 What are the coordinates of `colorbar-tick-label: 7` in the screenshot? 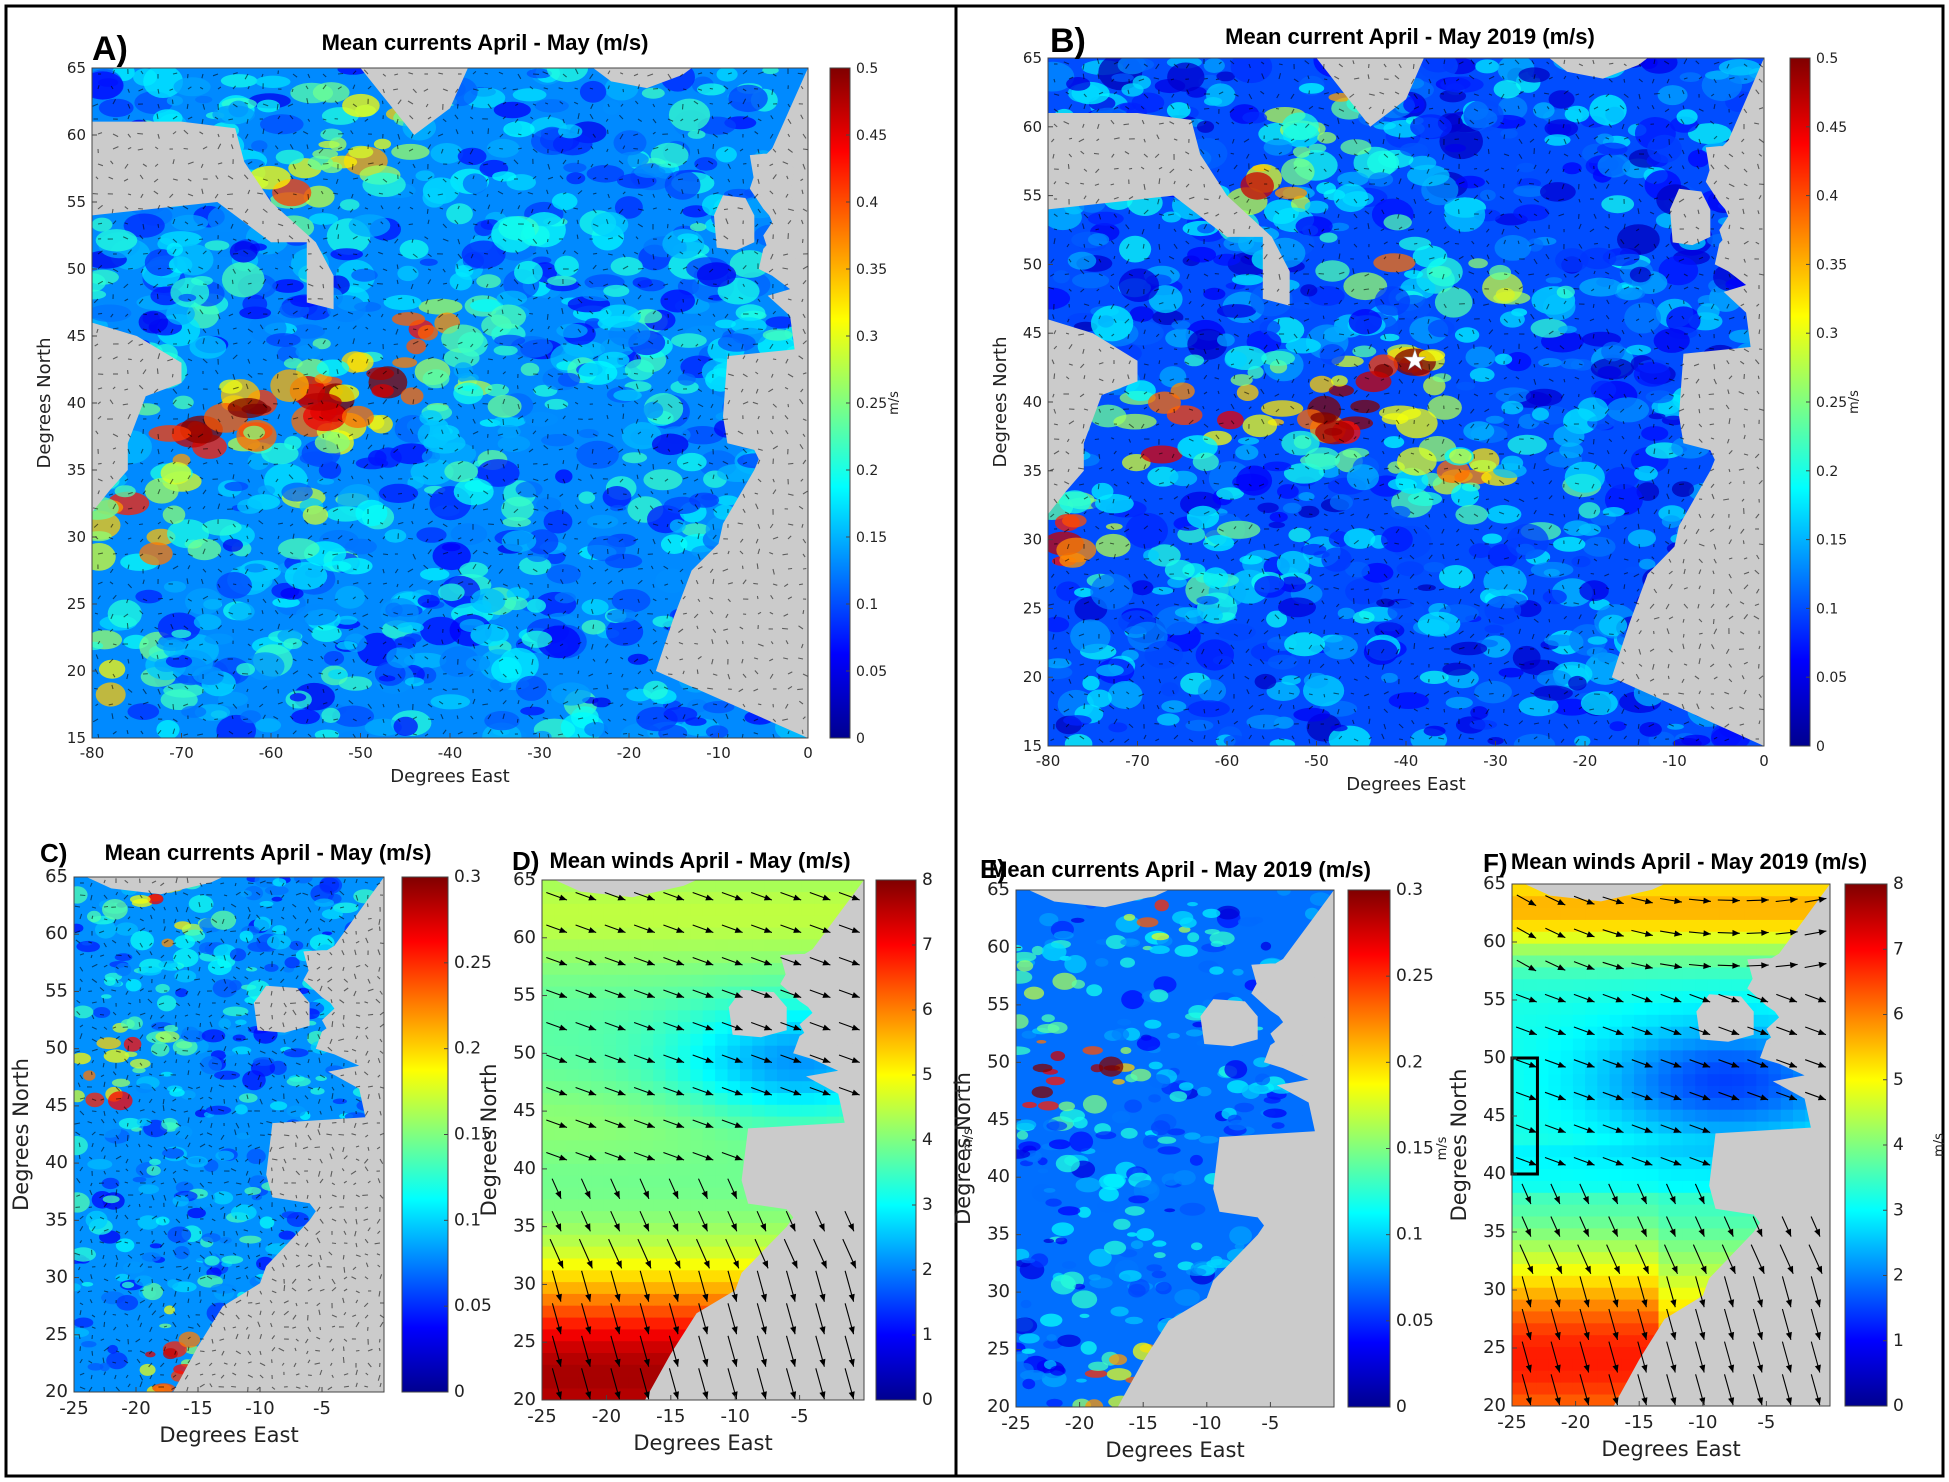 It's located at (1898, 949).